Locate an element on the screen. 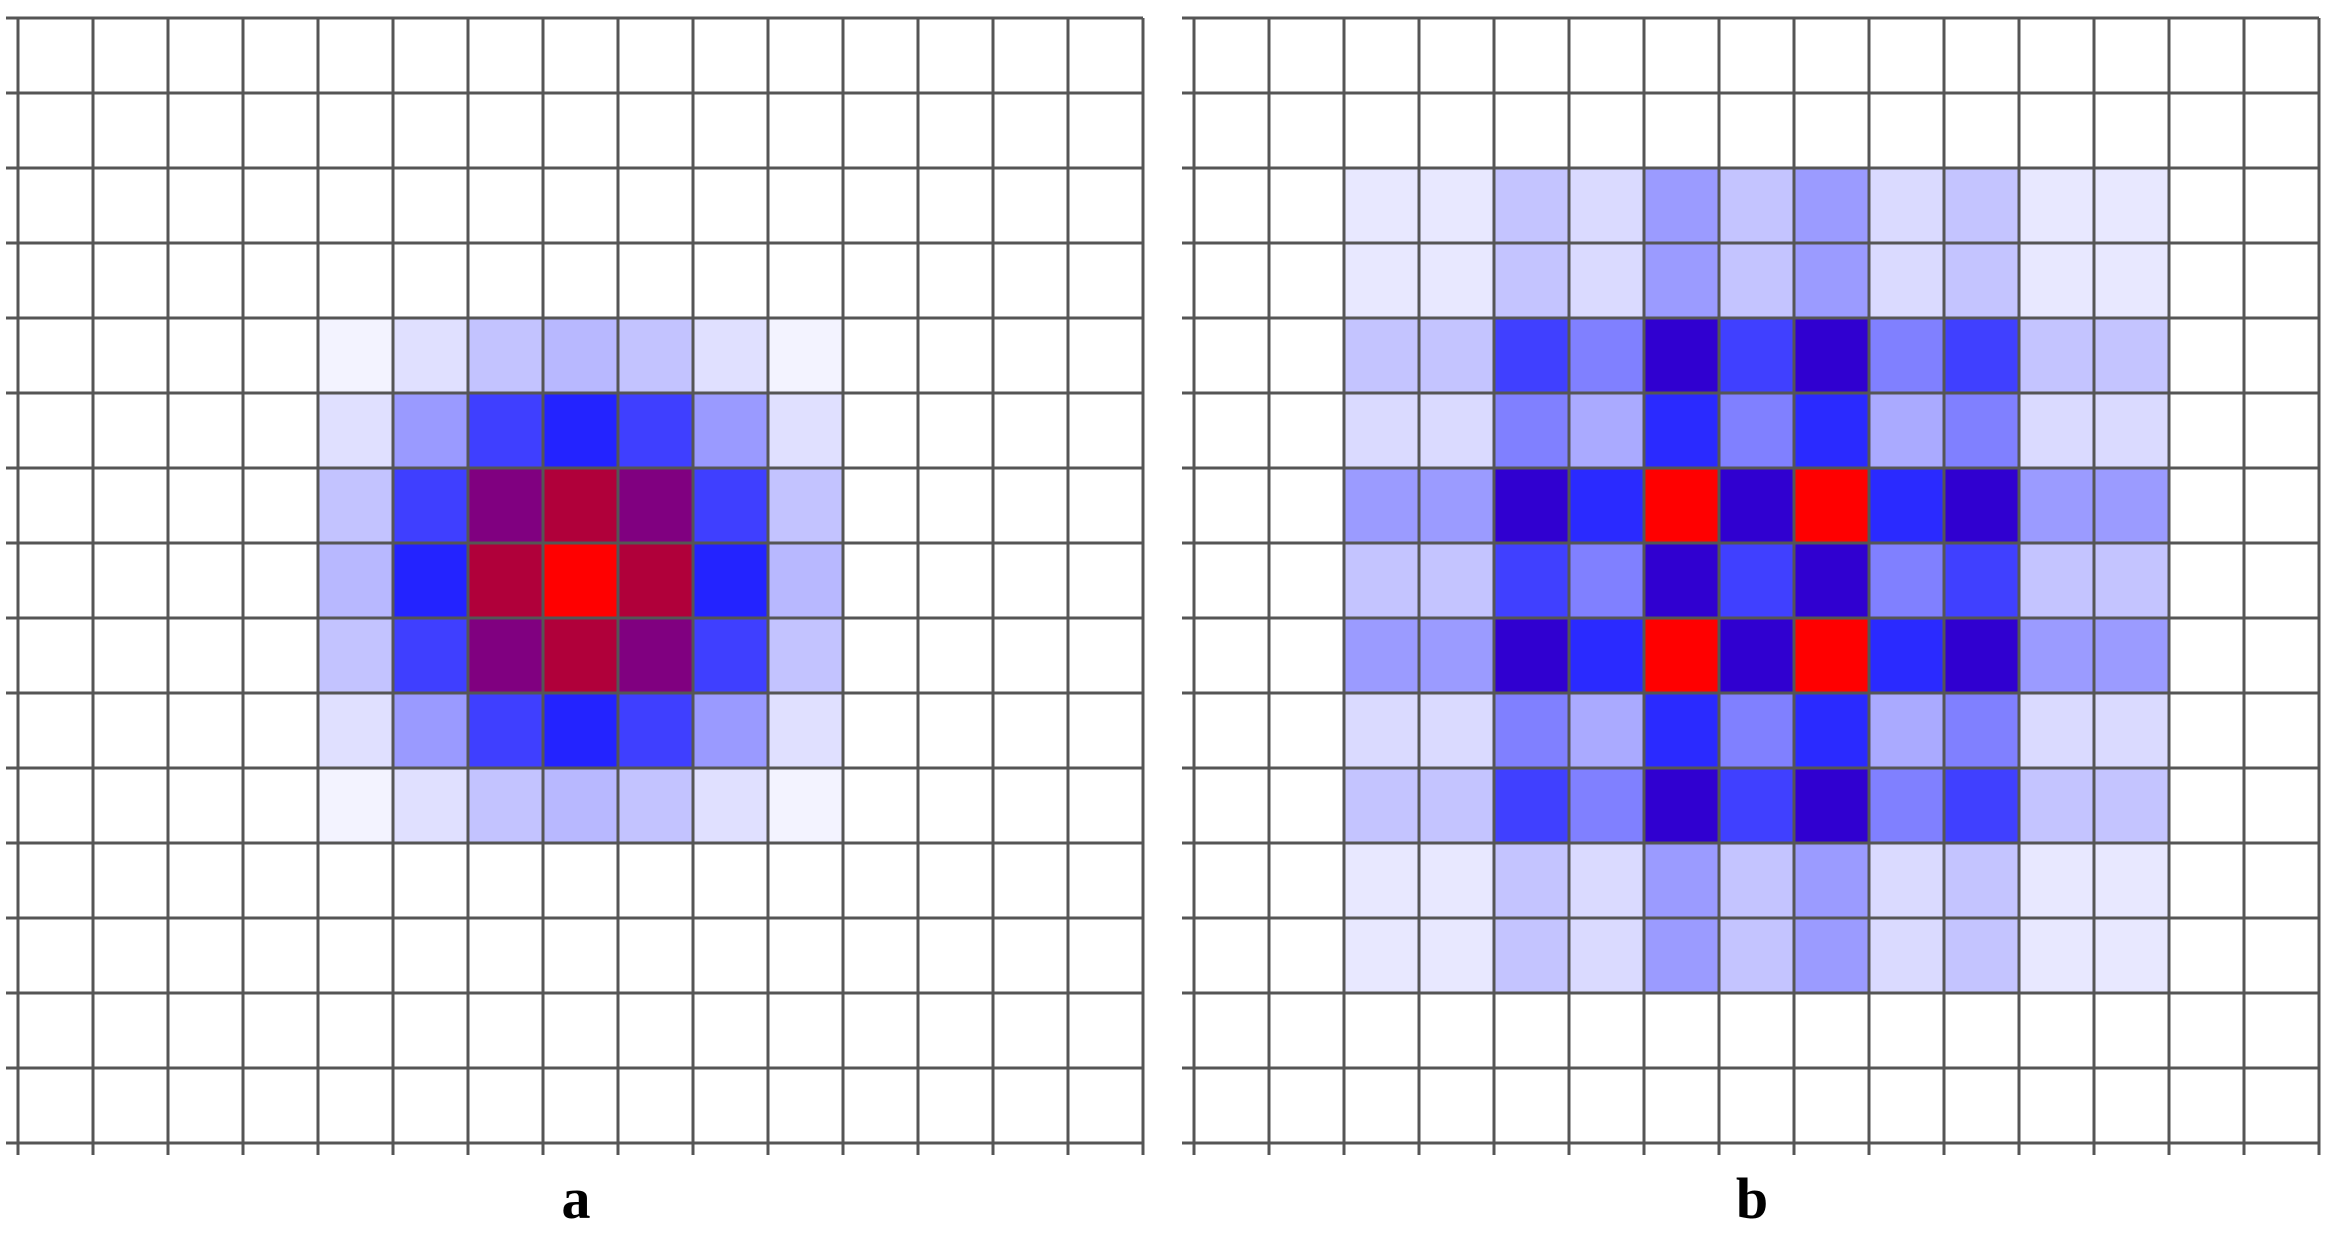 The image size is (2338, 1245). cell-b-r12-c8 is located at coordinates (1831, 955).